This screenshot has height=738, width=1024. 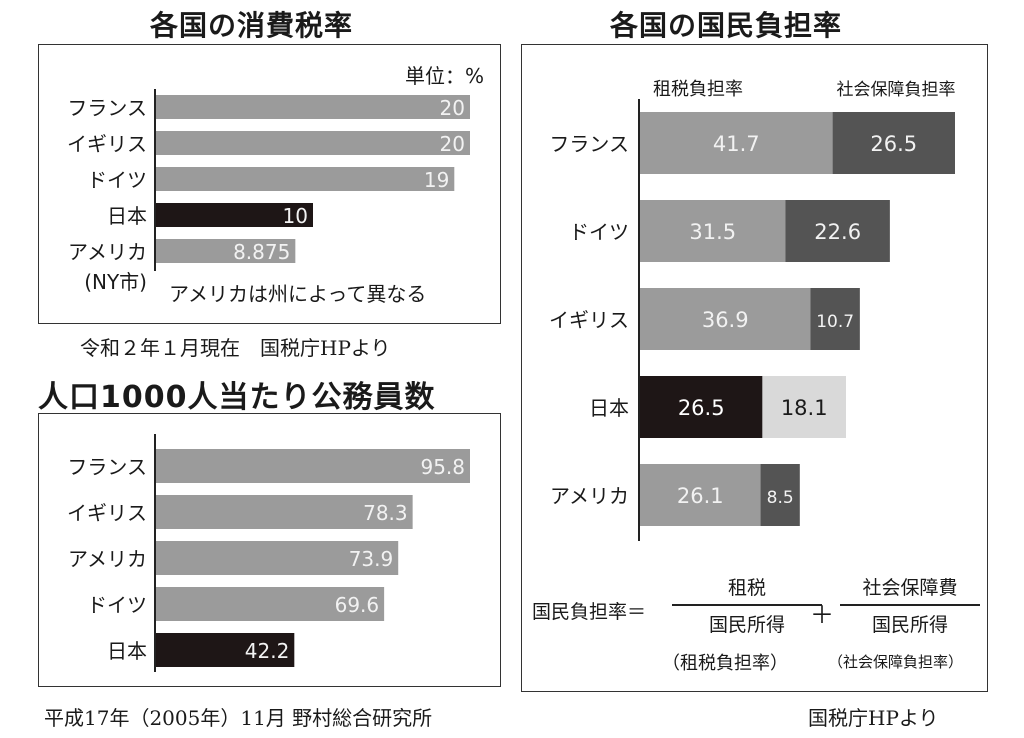 I want to click on formula-den-tax: 国民所得, so click(x=746, y=625).